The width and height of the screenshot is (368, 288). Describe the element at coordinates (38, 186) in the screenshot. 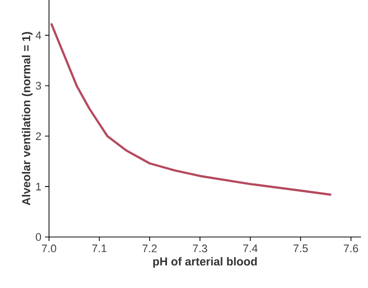

I see `y-tick-label: 1` at that location.